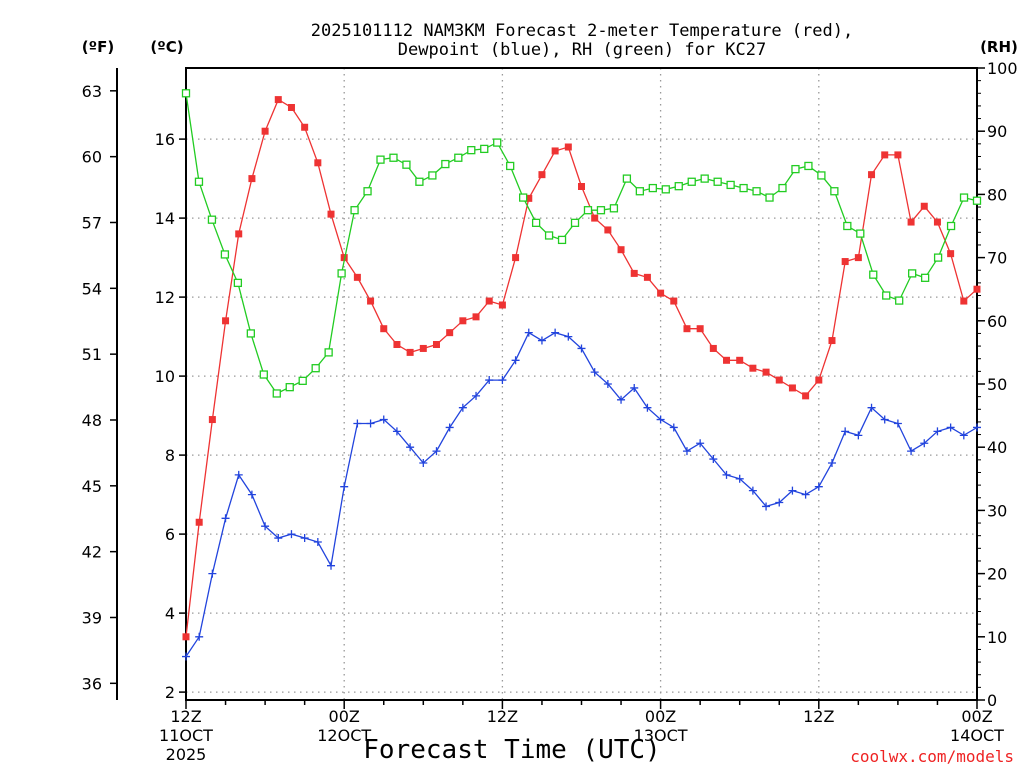 The height and width of the screenshot is (768, 1024). I want to click on rh-tick-label-1: 10, so click(997, 637).